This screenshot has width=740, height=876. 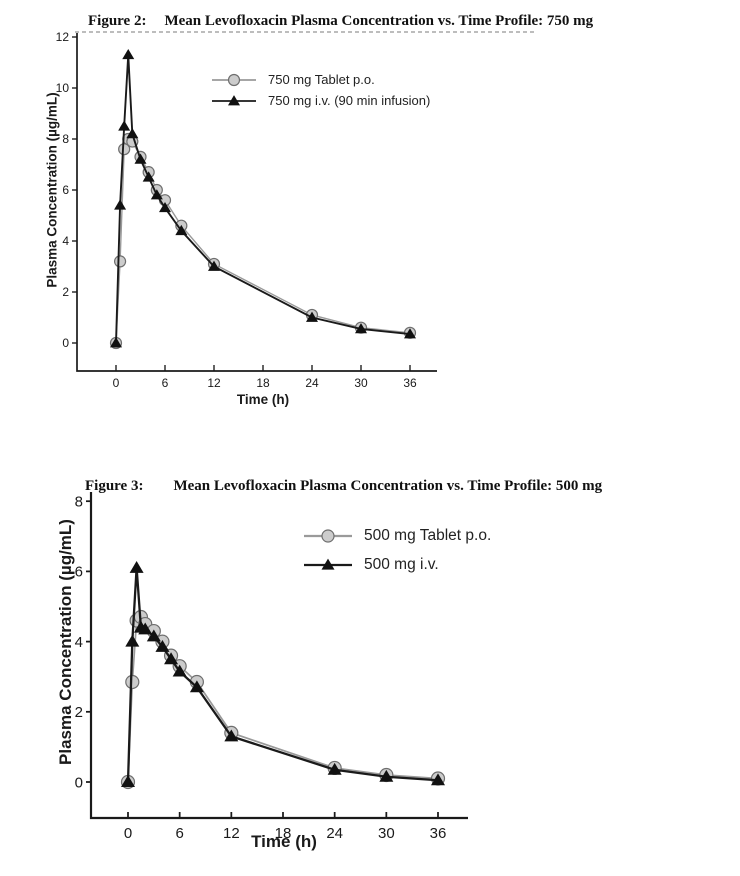 What do you see at coordinates (120, 261) in the screenshot?
I see `data-point-circle` at bounding box center [120, 261].